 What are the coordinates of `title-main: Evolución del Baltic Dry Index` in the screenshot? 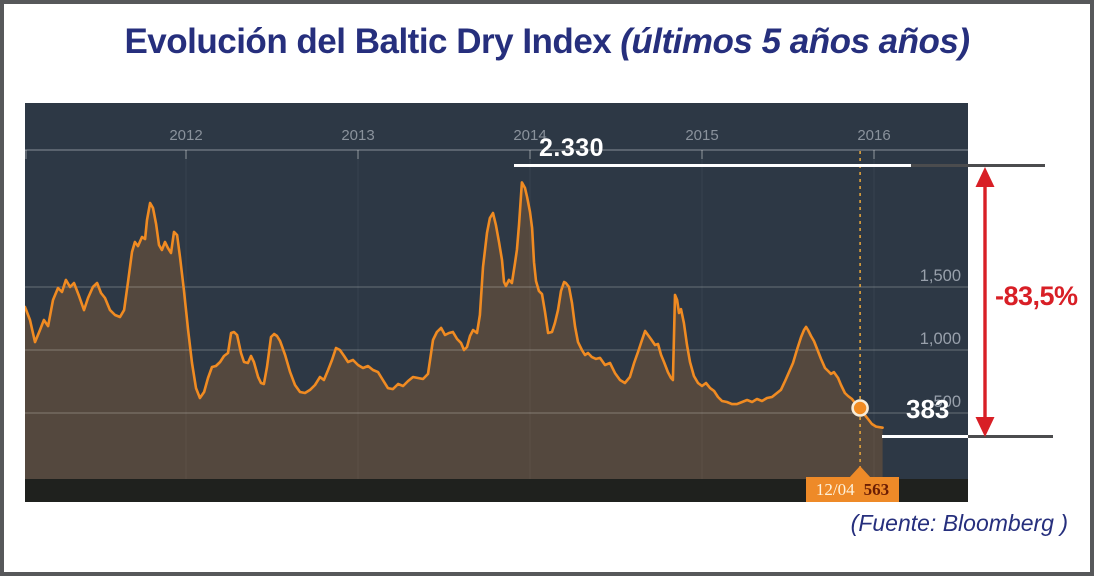 It's located at (368, 41).